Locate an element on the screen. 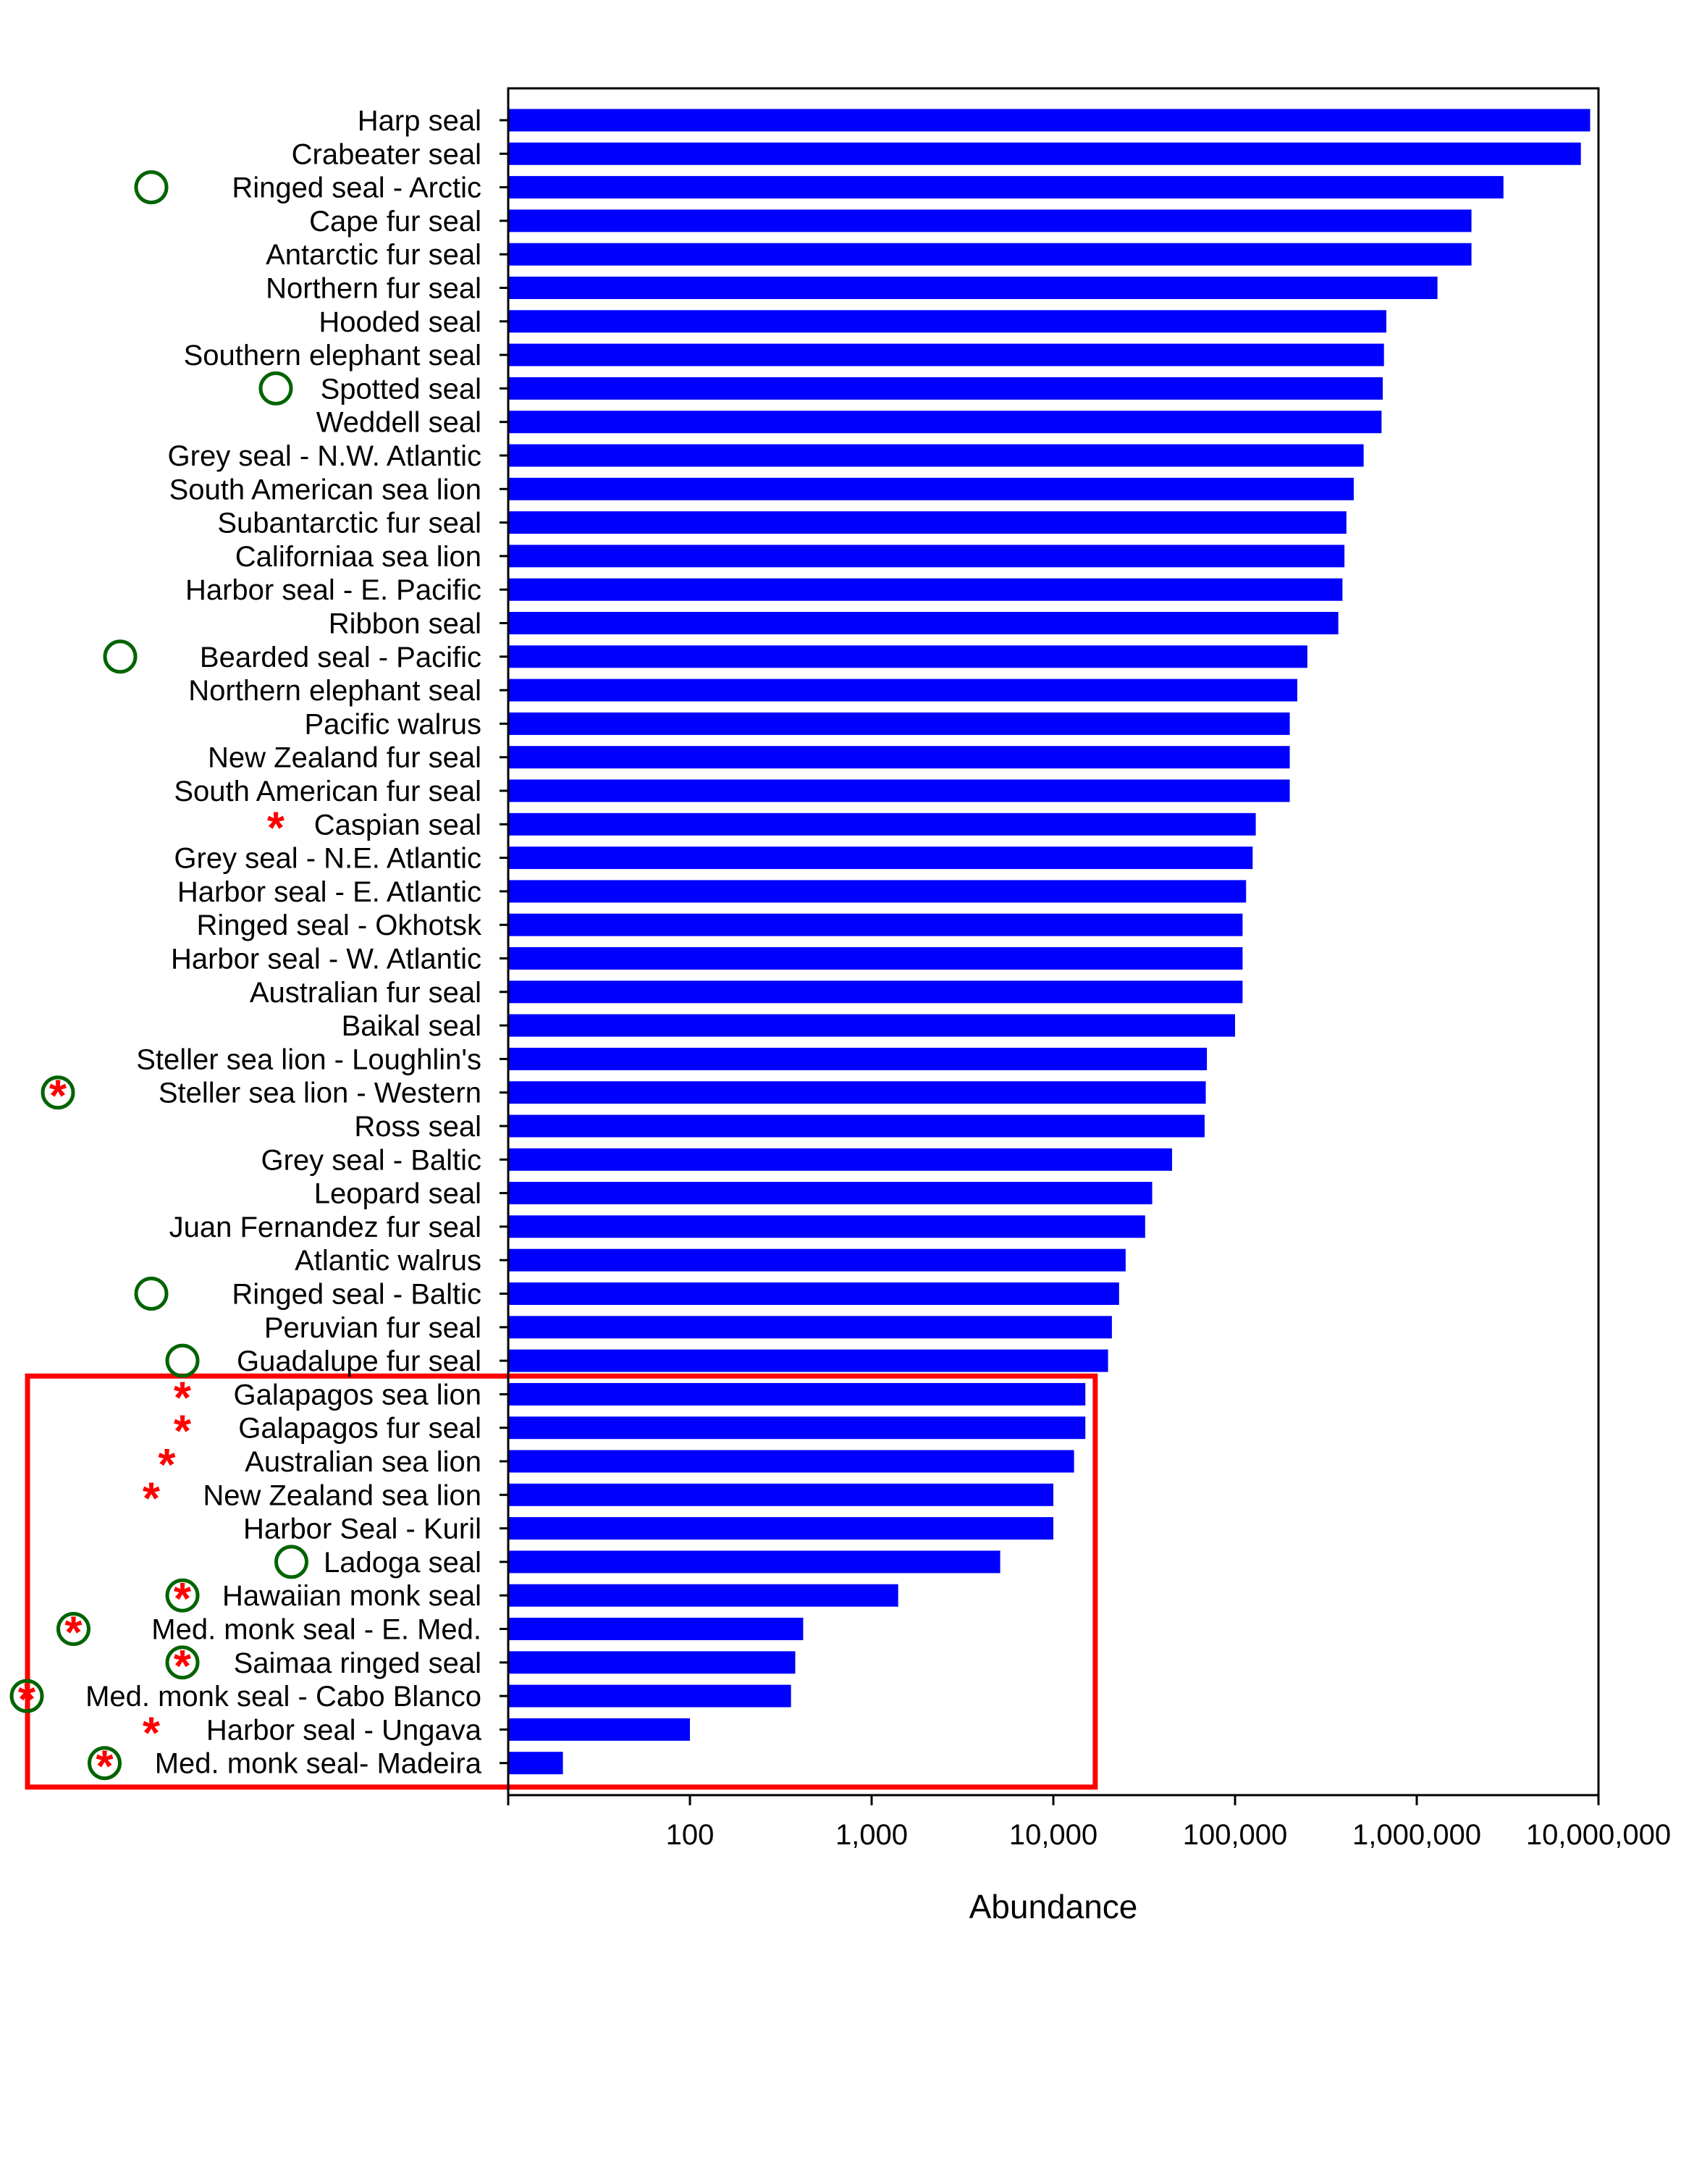 The width and height of the screenshot is (1702, 2184). category-label: Harbor seal - W. Atlantic is located at coordinates (326, 959).